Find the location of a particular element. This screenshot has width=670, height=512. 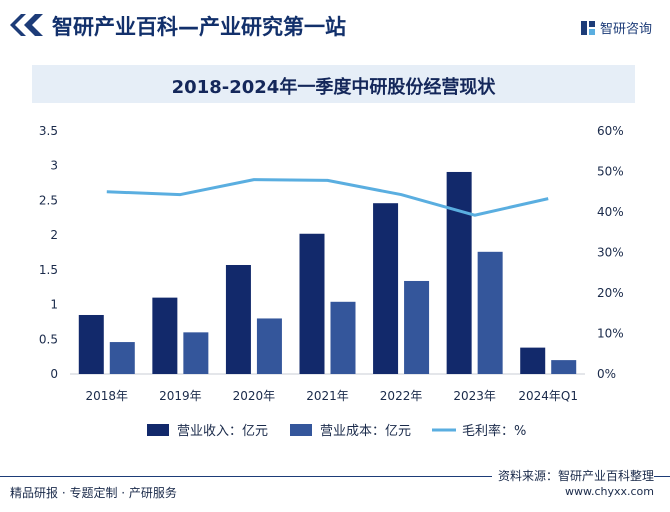

chart-title: 2018-2024年一季度中研股份经营现状 is located at coordinates (333, 87).